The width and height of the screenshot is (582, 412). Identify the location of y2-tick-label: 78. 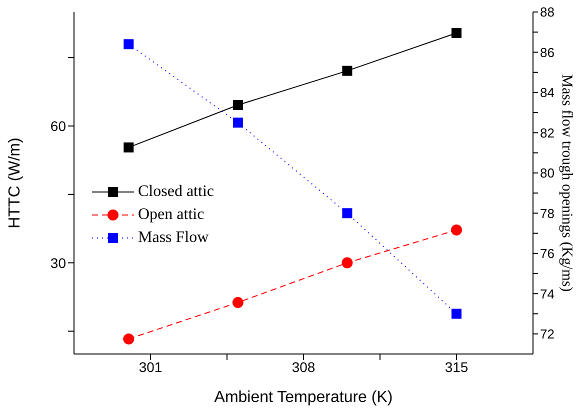
(547, 213).